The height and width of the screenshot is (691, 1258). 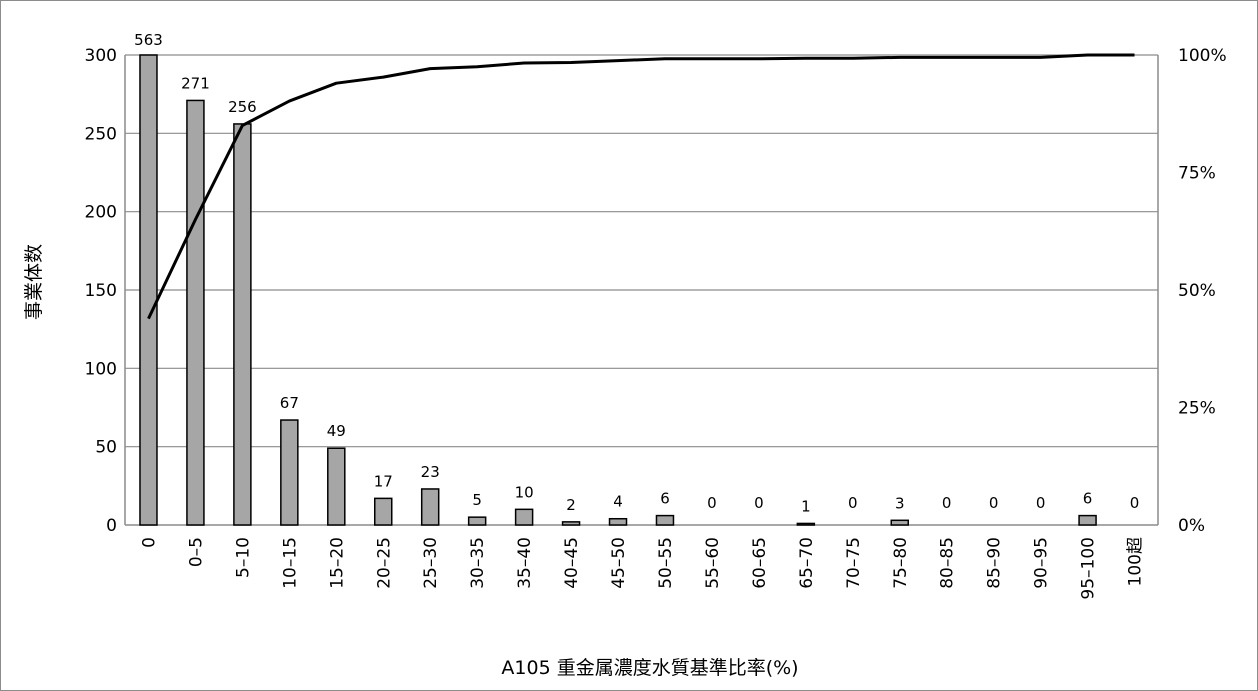 I want to click on data-label-5–10: 256, so click(x=242, y=107).